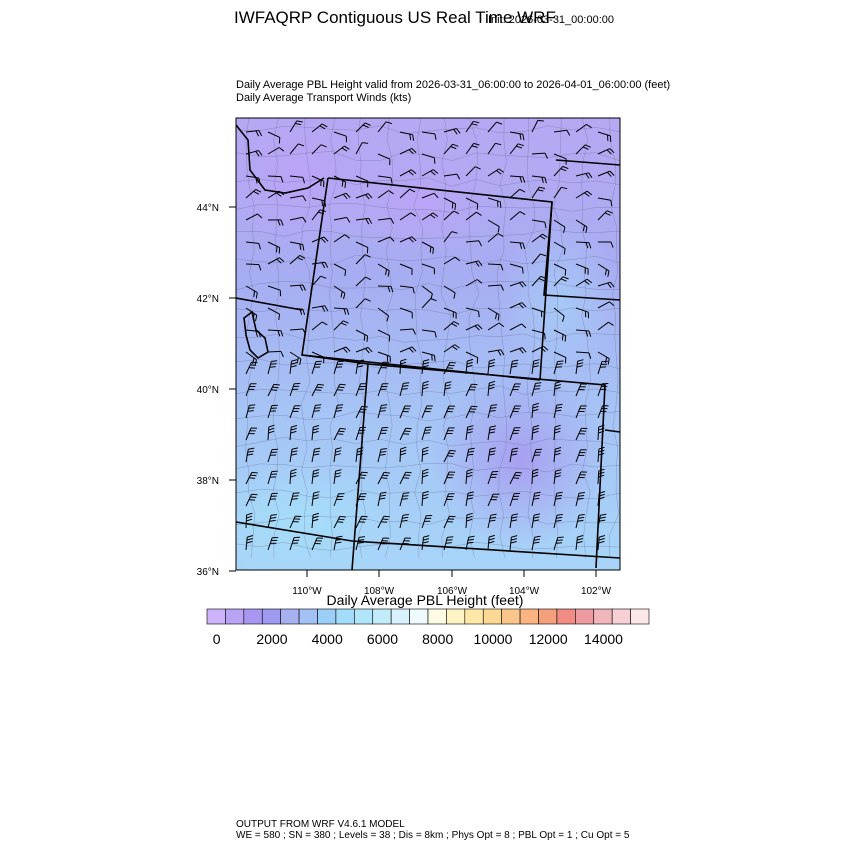 The width and height of the screenshot is (850, 850). I want to click on colorbar-label: 0, so click(216, 639).